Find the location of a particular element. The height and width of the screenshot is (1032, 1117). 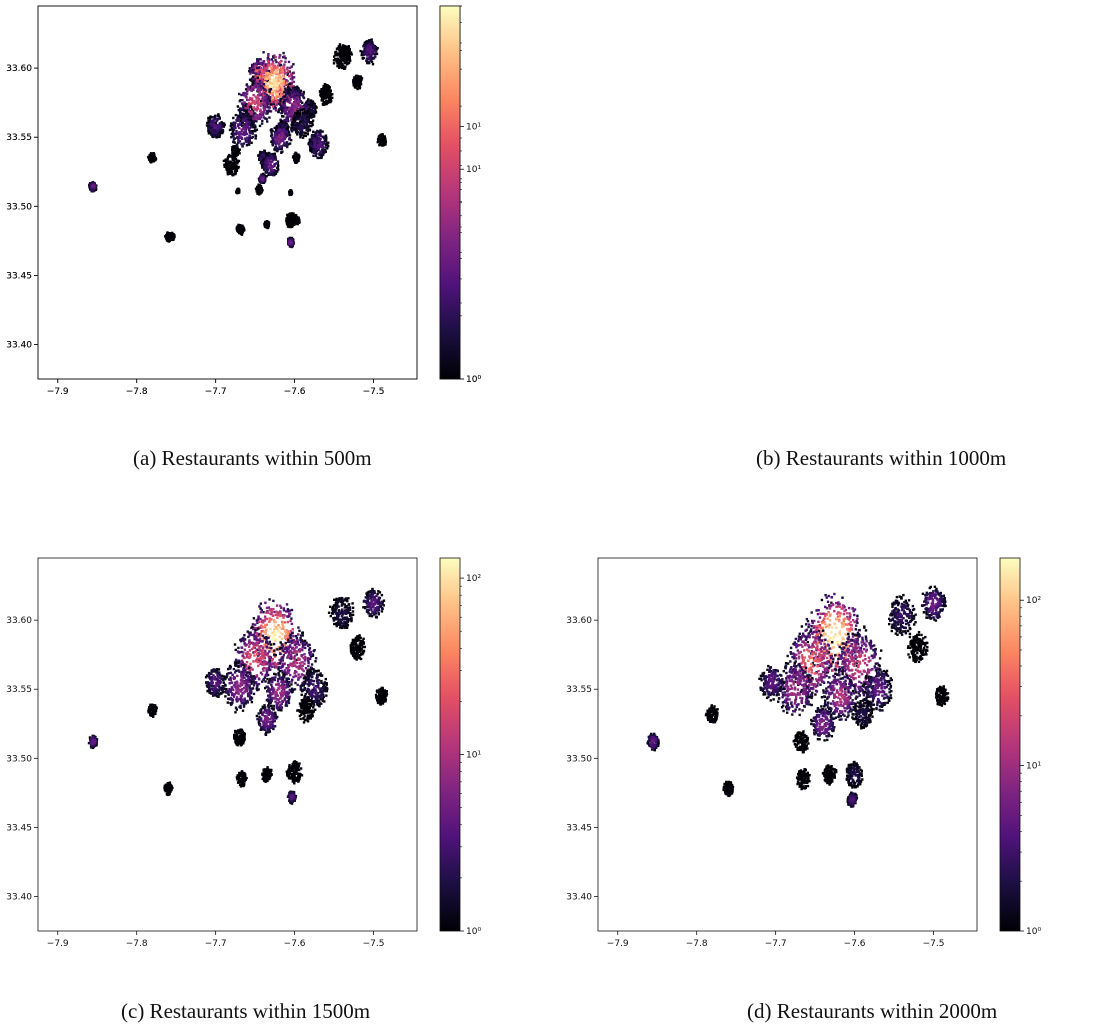

data-points is located at coordinates (237, 143).